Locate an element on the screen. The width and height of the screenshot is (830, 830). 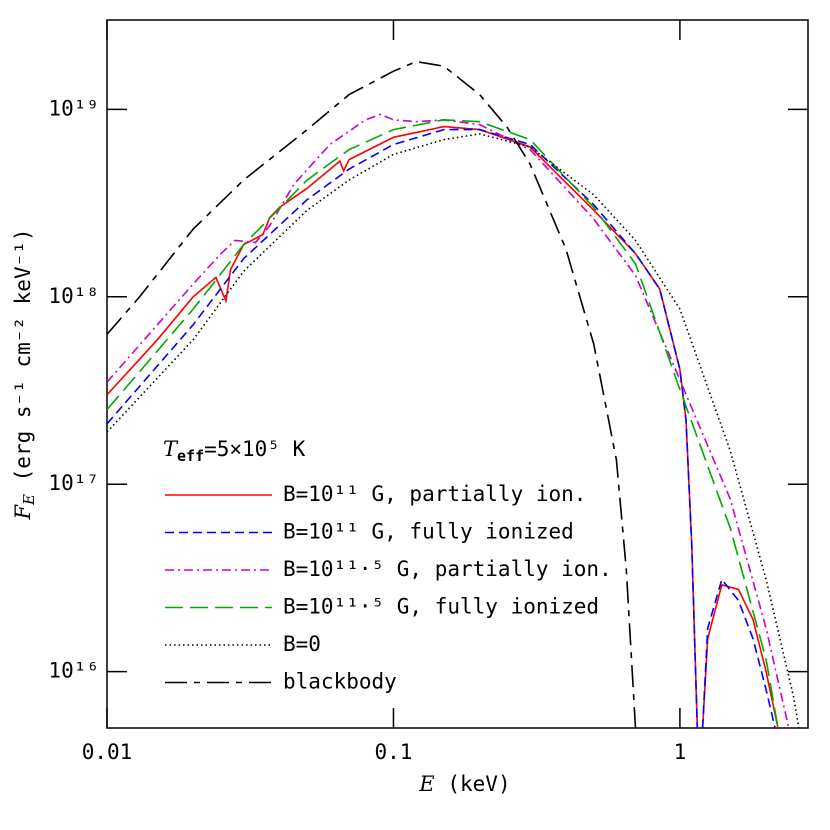
x-tick-label: 0.01 is located at coordinates (107, 752).